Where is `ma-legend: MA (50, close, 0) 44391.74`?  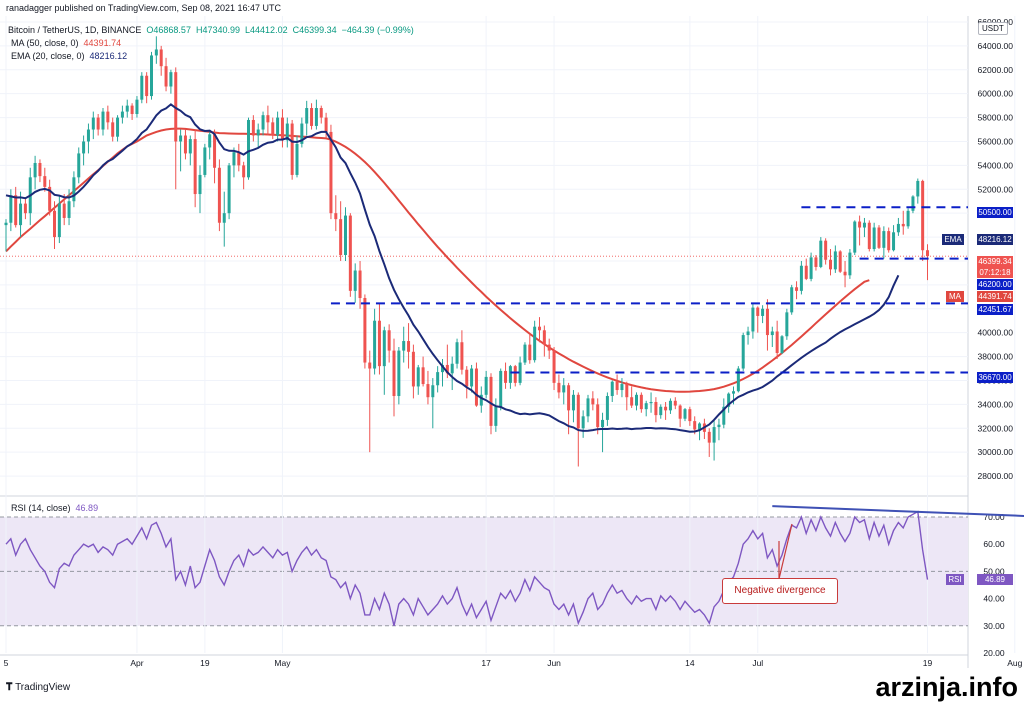
ma-legend: MA (50, close, 0) 44391.74 is located at coordinates (66, 43).